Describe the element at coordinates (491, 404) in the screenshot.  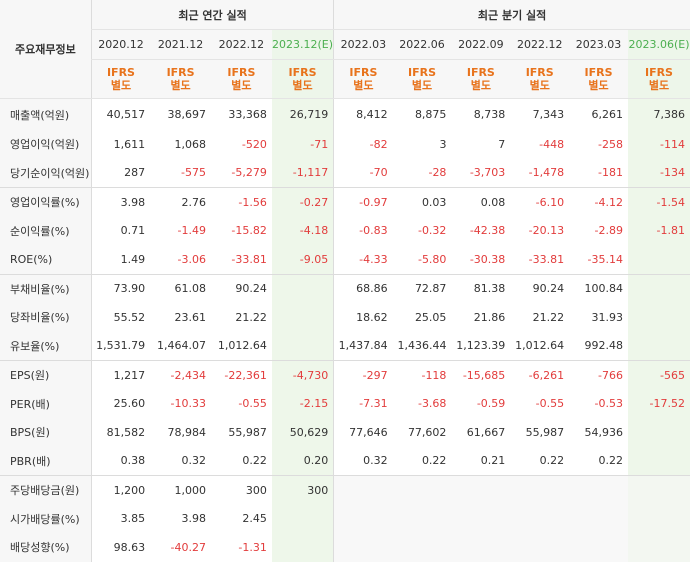
I see `value-cell: -0.59` at that location.